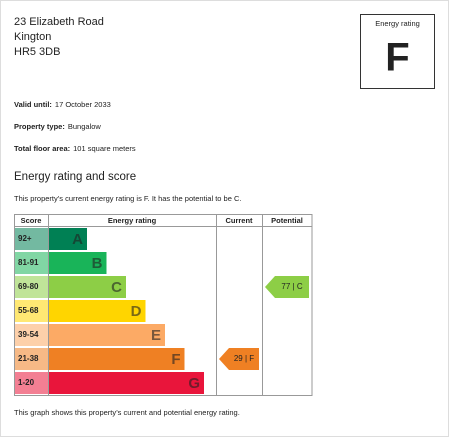 This screenshot has height=442, width=449. Describe the element at coordinates (397, 23) in the screenshot. I see `rating-box-label: Energy rating` at that location.